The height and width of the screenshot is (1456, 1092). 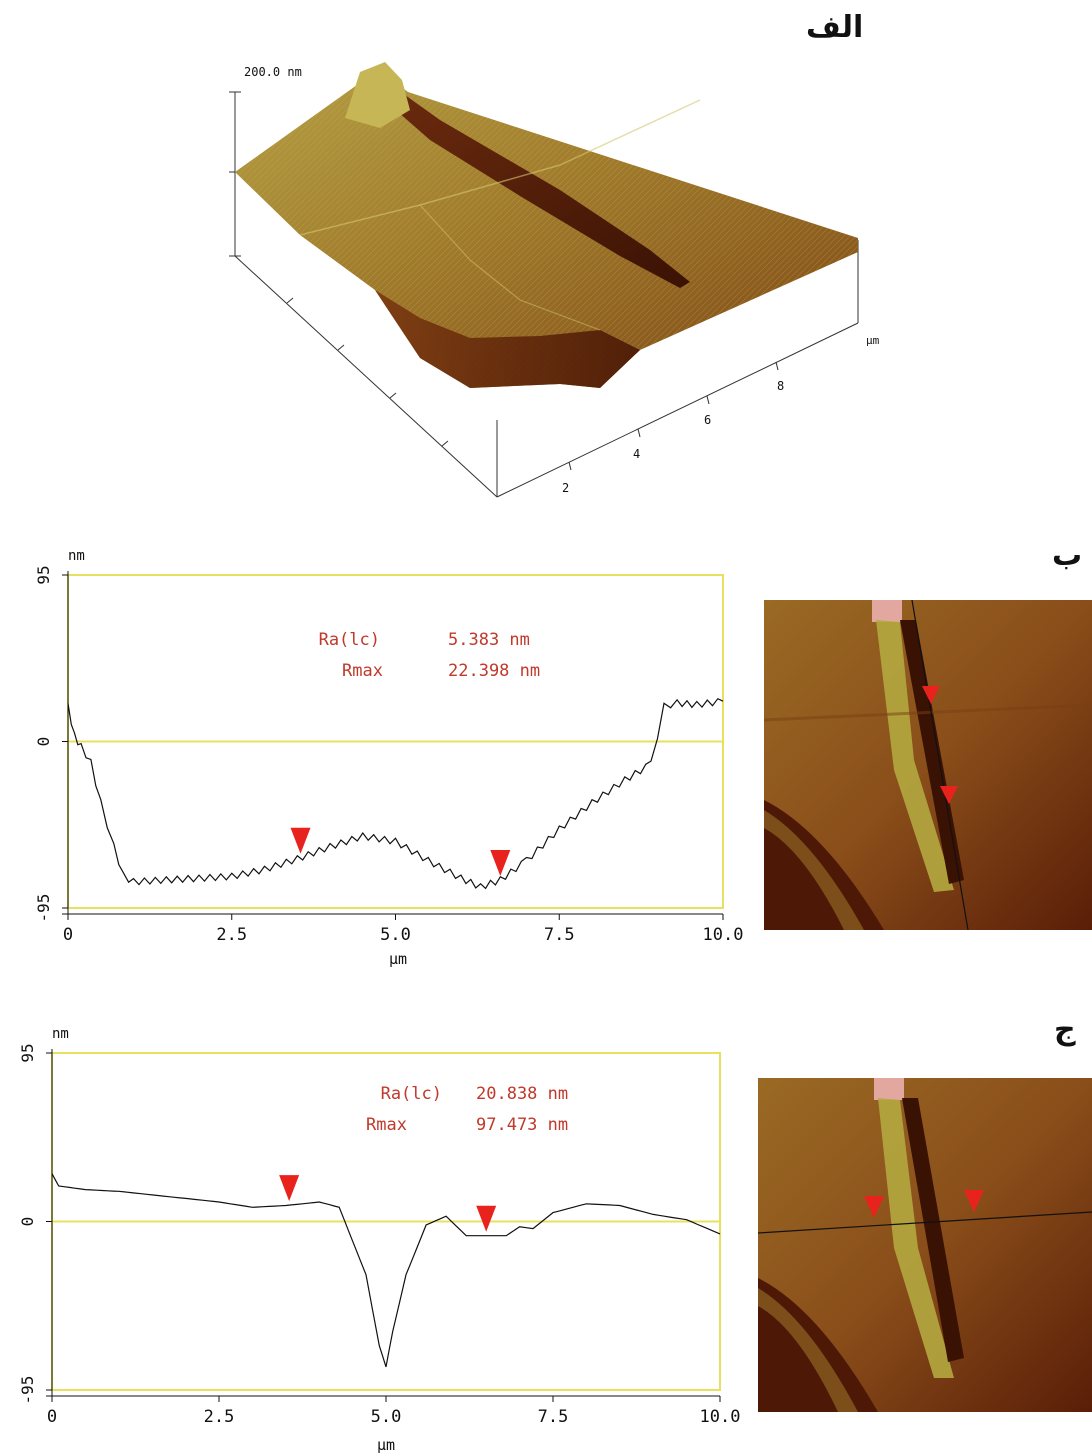 What do you see at coordinates (925, 1245) in the screenshot?
I see `afm-topview-c` at bounding box center [925, 1245].